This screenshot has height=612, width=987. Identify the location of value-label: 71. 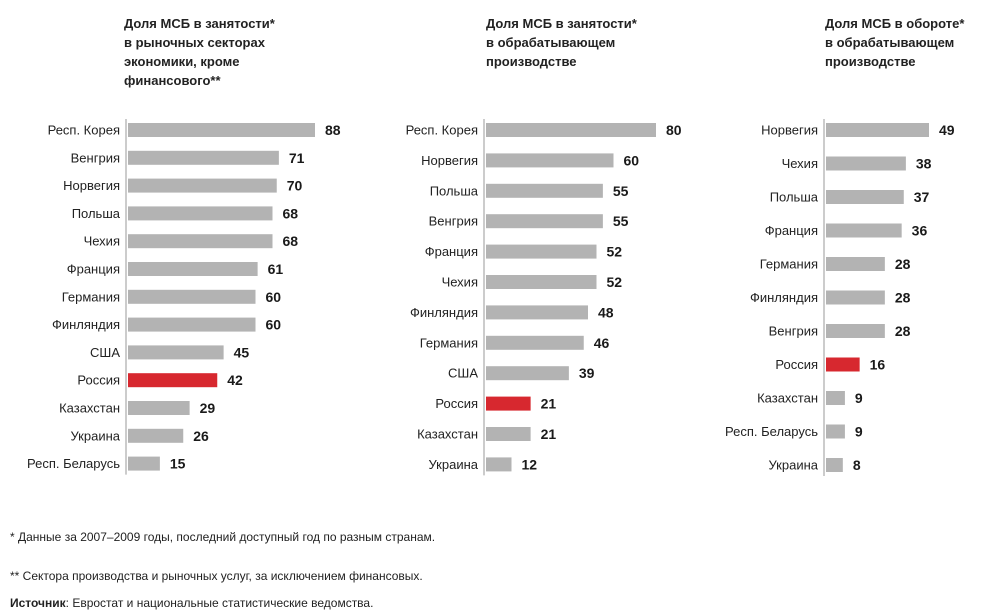
(297, 158).